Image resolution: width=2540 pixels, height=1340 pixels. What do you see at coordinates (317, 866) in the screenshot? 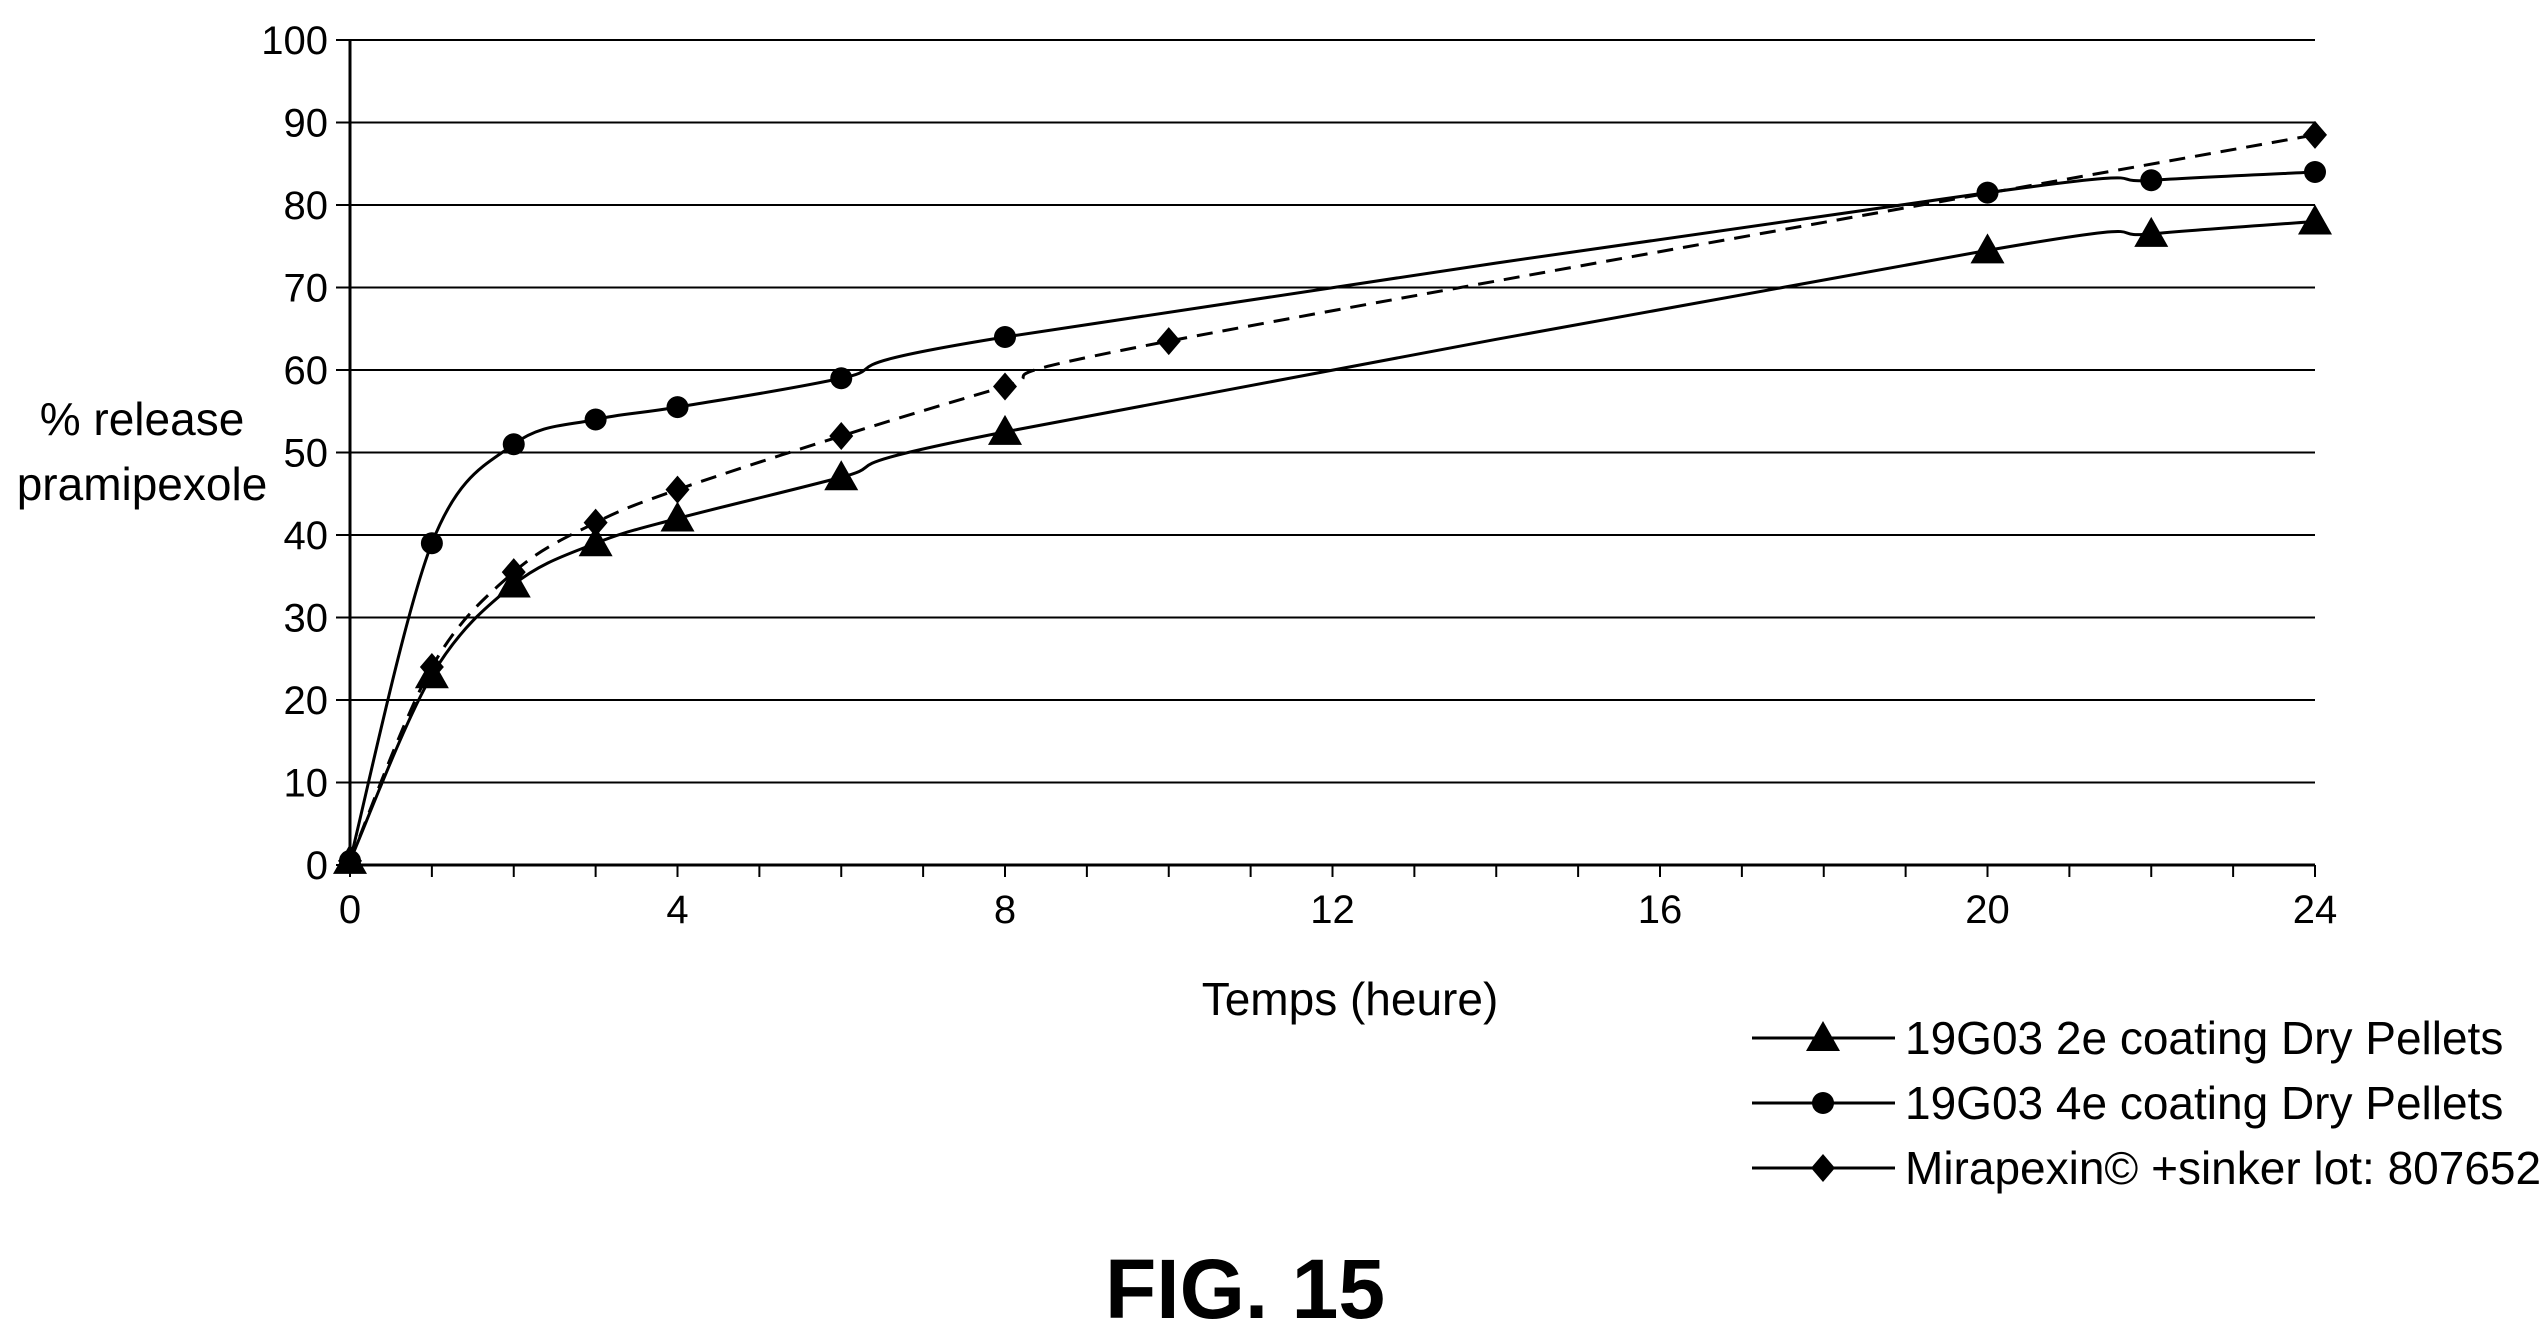
I see `y-tick-label-0: 0` at bounding box center [317, 866].